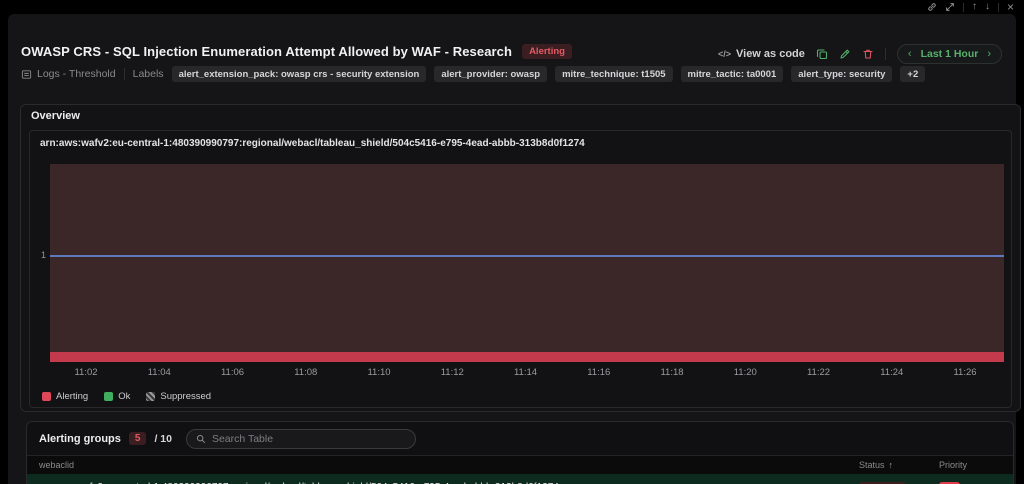 The width and height of the screenshot is (1024, 484). Describe the element at coordinates (913, 74) in the screenshot. I see `more-tags-chip: +2` at that location.